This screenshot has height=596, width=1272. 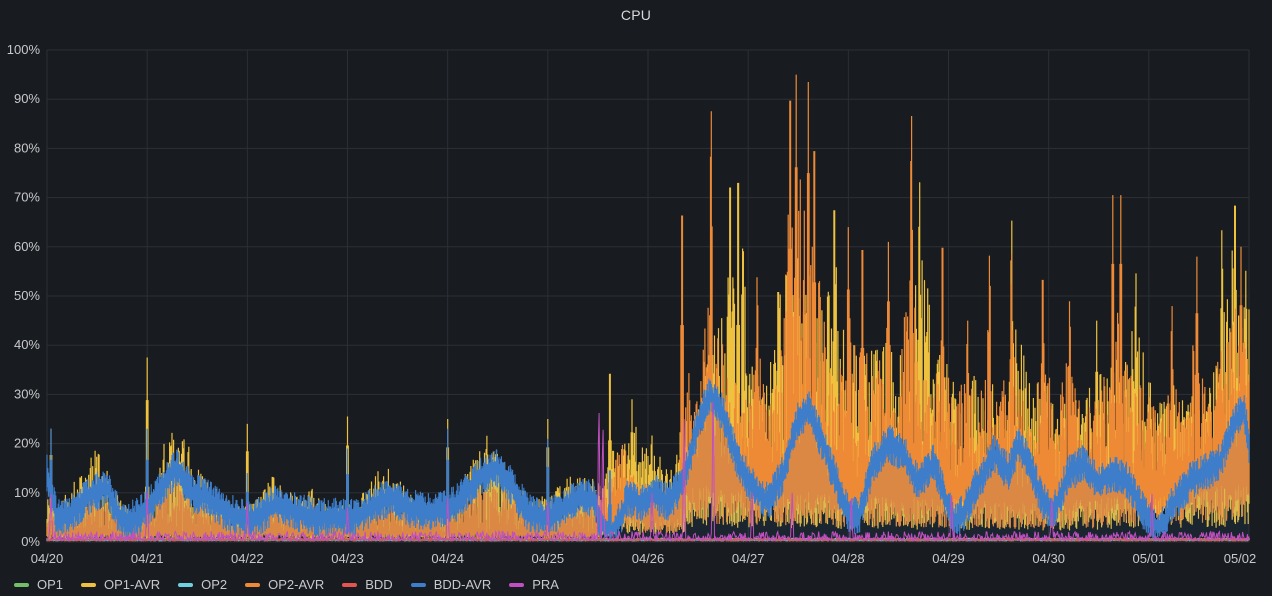 What do you see at coordinates (418, 584) in the screenshot?
I see `legend-color-dash-bdd-avr` at bounding box center [418, 584].